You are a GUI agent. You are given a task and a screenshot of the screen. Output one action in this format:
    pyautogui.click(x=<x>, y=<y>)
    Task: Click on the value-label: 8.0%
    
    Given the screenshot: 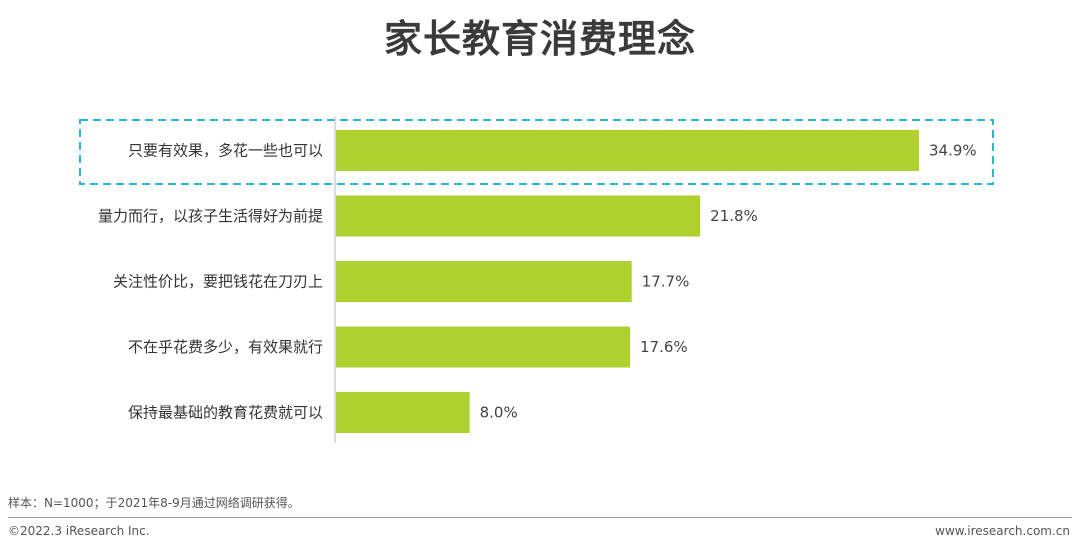 What is the action you would take?
    pyautogui.click(x=499, y=413)
    